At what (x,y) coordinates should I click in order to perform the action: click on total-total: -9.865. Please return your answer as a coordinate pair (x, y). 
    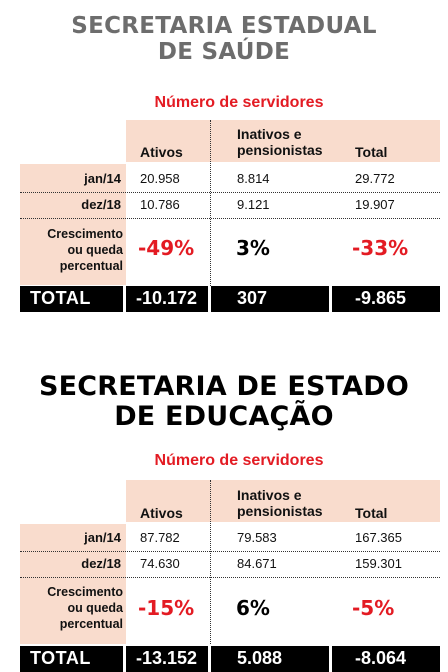
    Looking at the image, I should click on (381, 298).